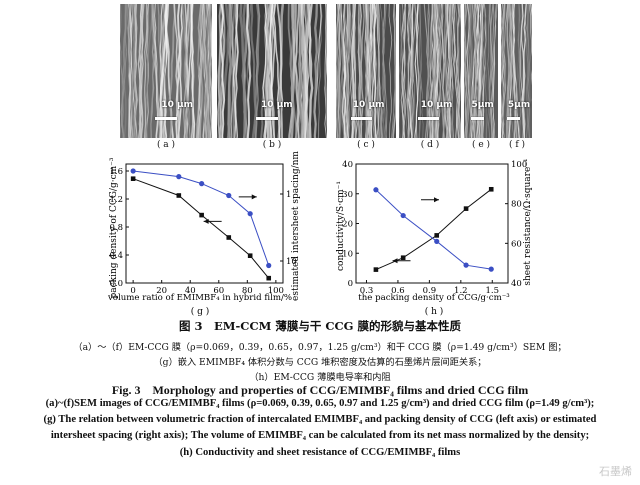  Describe the element at coordinates (116, 172) in the screenshot. I see `y-tick-label: 1.6` at that location.